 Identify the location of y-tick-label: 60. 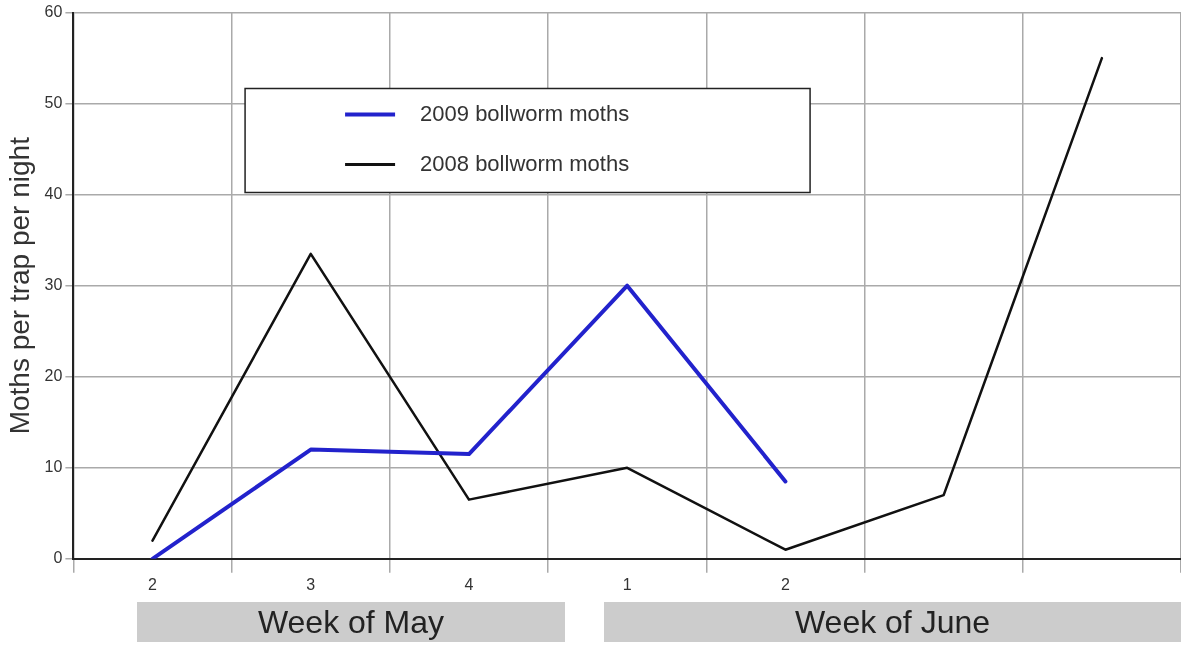
(53, 12).